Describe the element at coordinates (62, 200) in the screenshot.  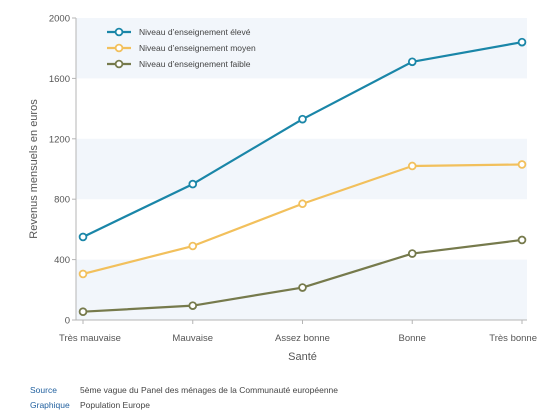
I see `y-tick-label: 800` at that location.